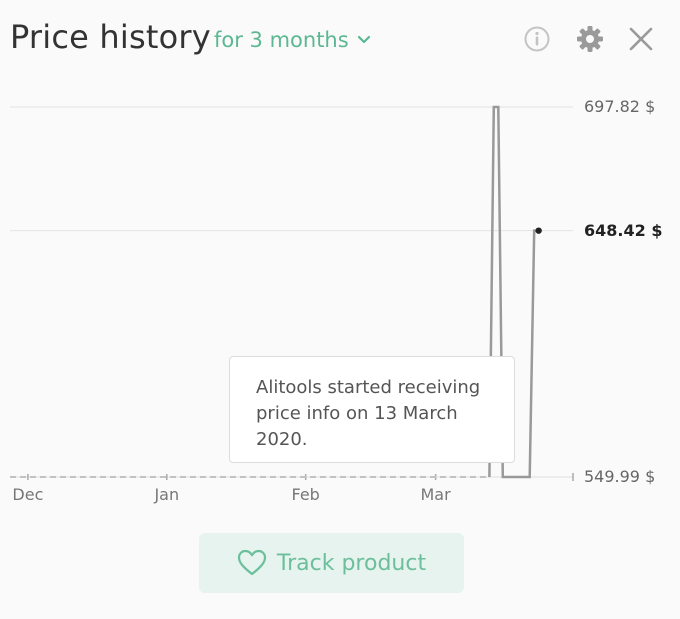  Describe the element at coordinates (305, 494) in the screenshot. I see `x-tick-label-feb: Feb` at that location.